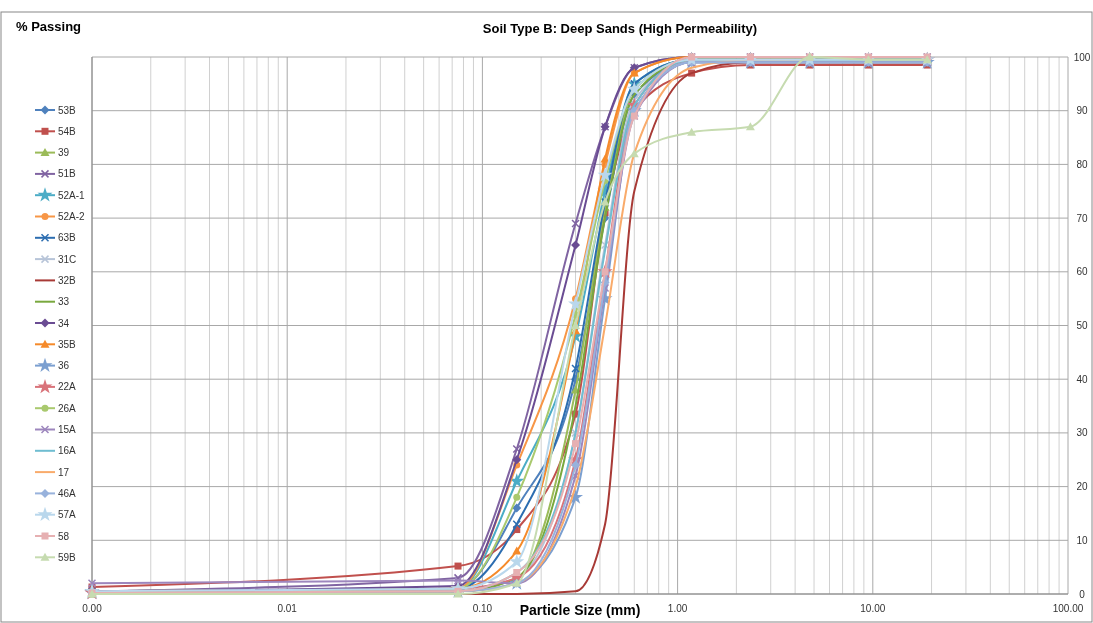  I want to click on legend-label: 31C, so click(67, 259).